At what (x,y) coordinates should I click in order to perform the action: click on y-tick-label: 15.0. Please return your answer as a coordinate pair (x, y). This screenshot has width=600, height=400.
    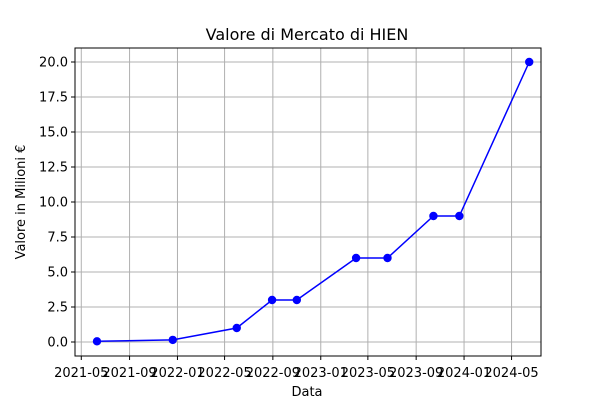
    Looking at the image, I should click on (53, 133).